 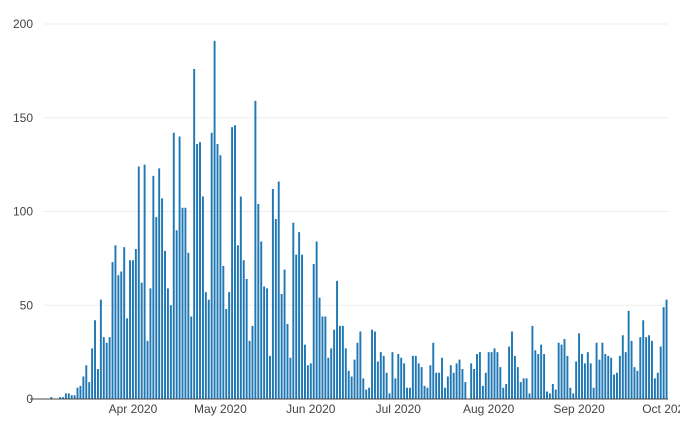 I want to click on y-tick-label: 100, so click(x=23, y=212).